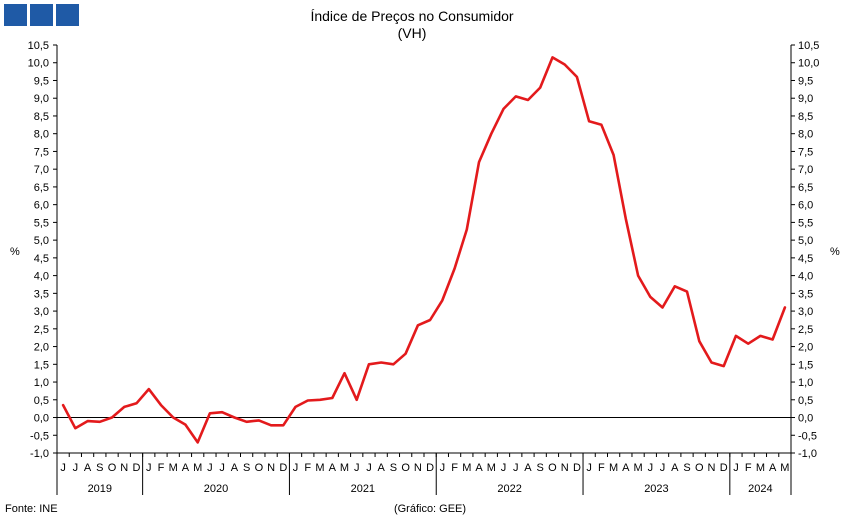 The height and width of the screenshot is (522, 851). What do you see at coordinates (805, 259) in the screenshot?
I see `y-tick-label-right: 4,5` at bounding box center [805, 259].